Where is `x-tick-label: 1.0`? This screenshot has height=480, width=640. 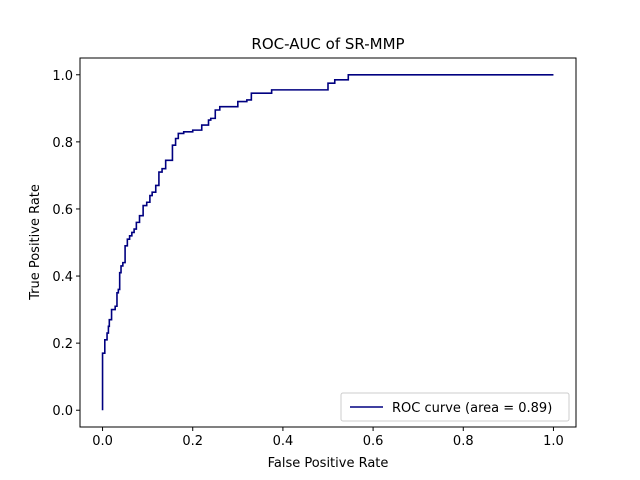 x-tick-label: 1.0 is located at coordinates (553, 441).